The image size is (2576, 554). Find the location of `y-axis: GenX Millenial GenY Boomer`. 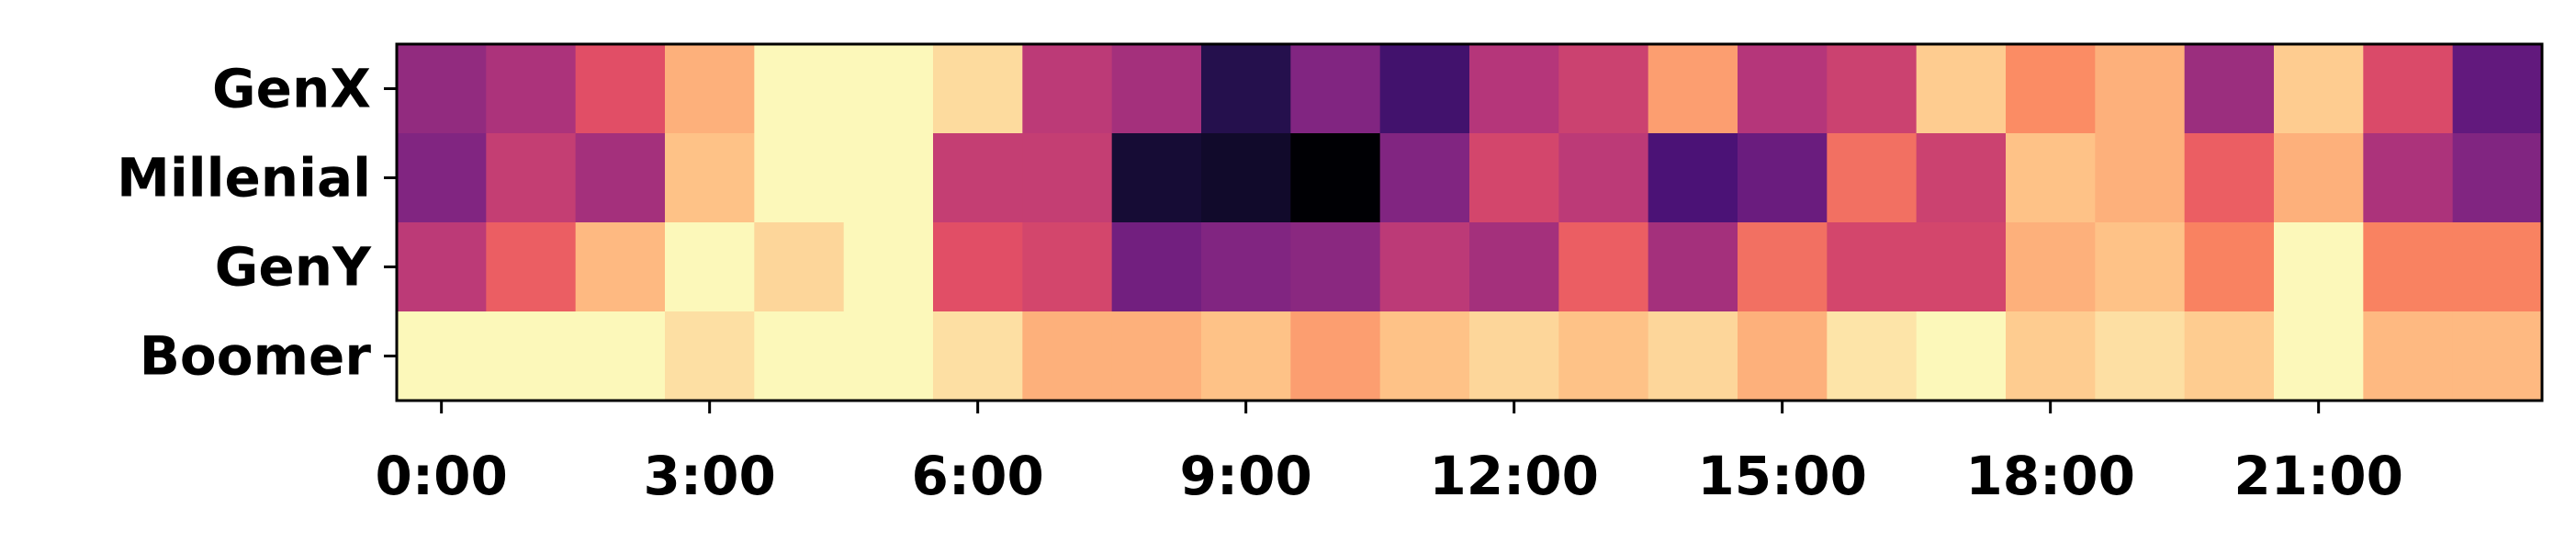

y-axis: GenX Millenial GenY Boomer is located at coordinates (257, 223).